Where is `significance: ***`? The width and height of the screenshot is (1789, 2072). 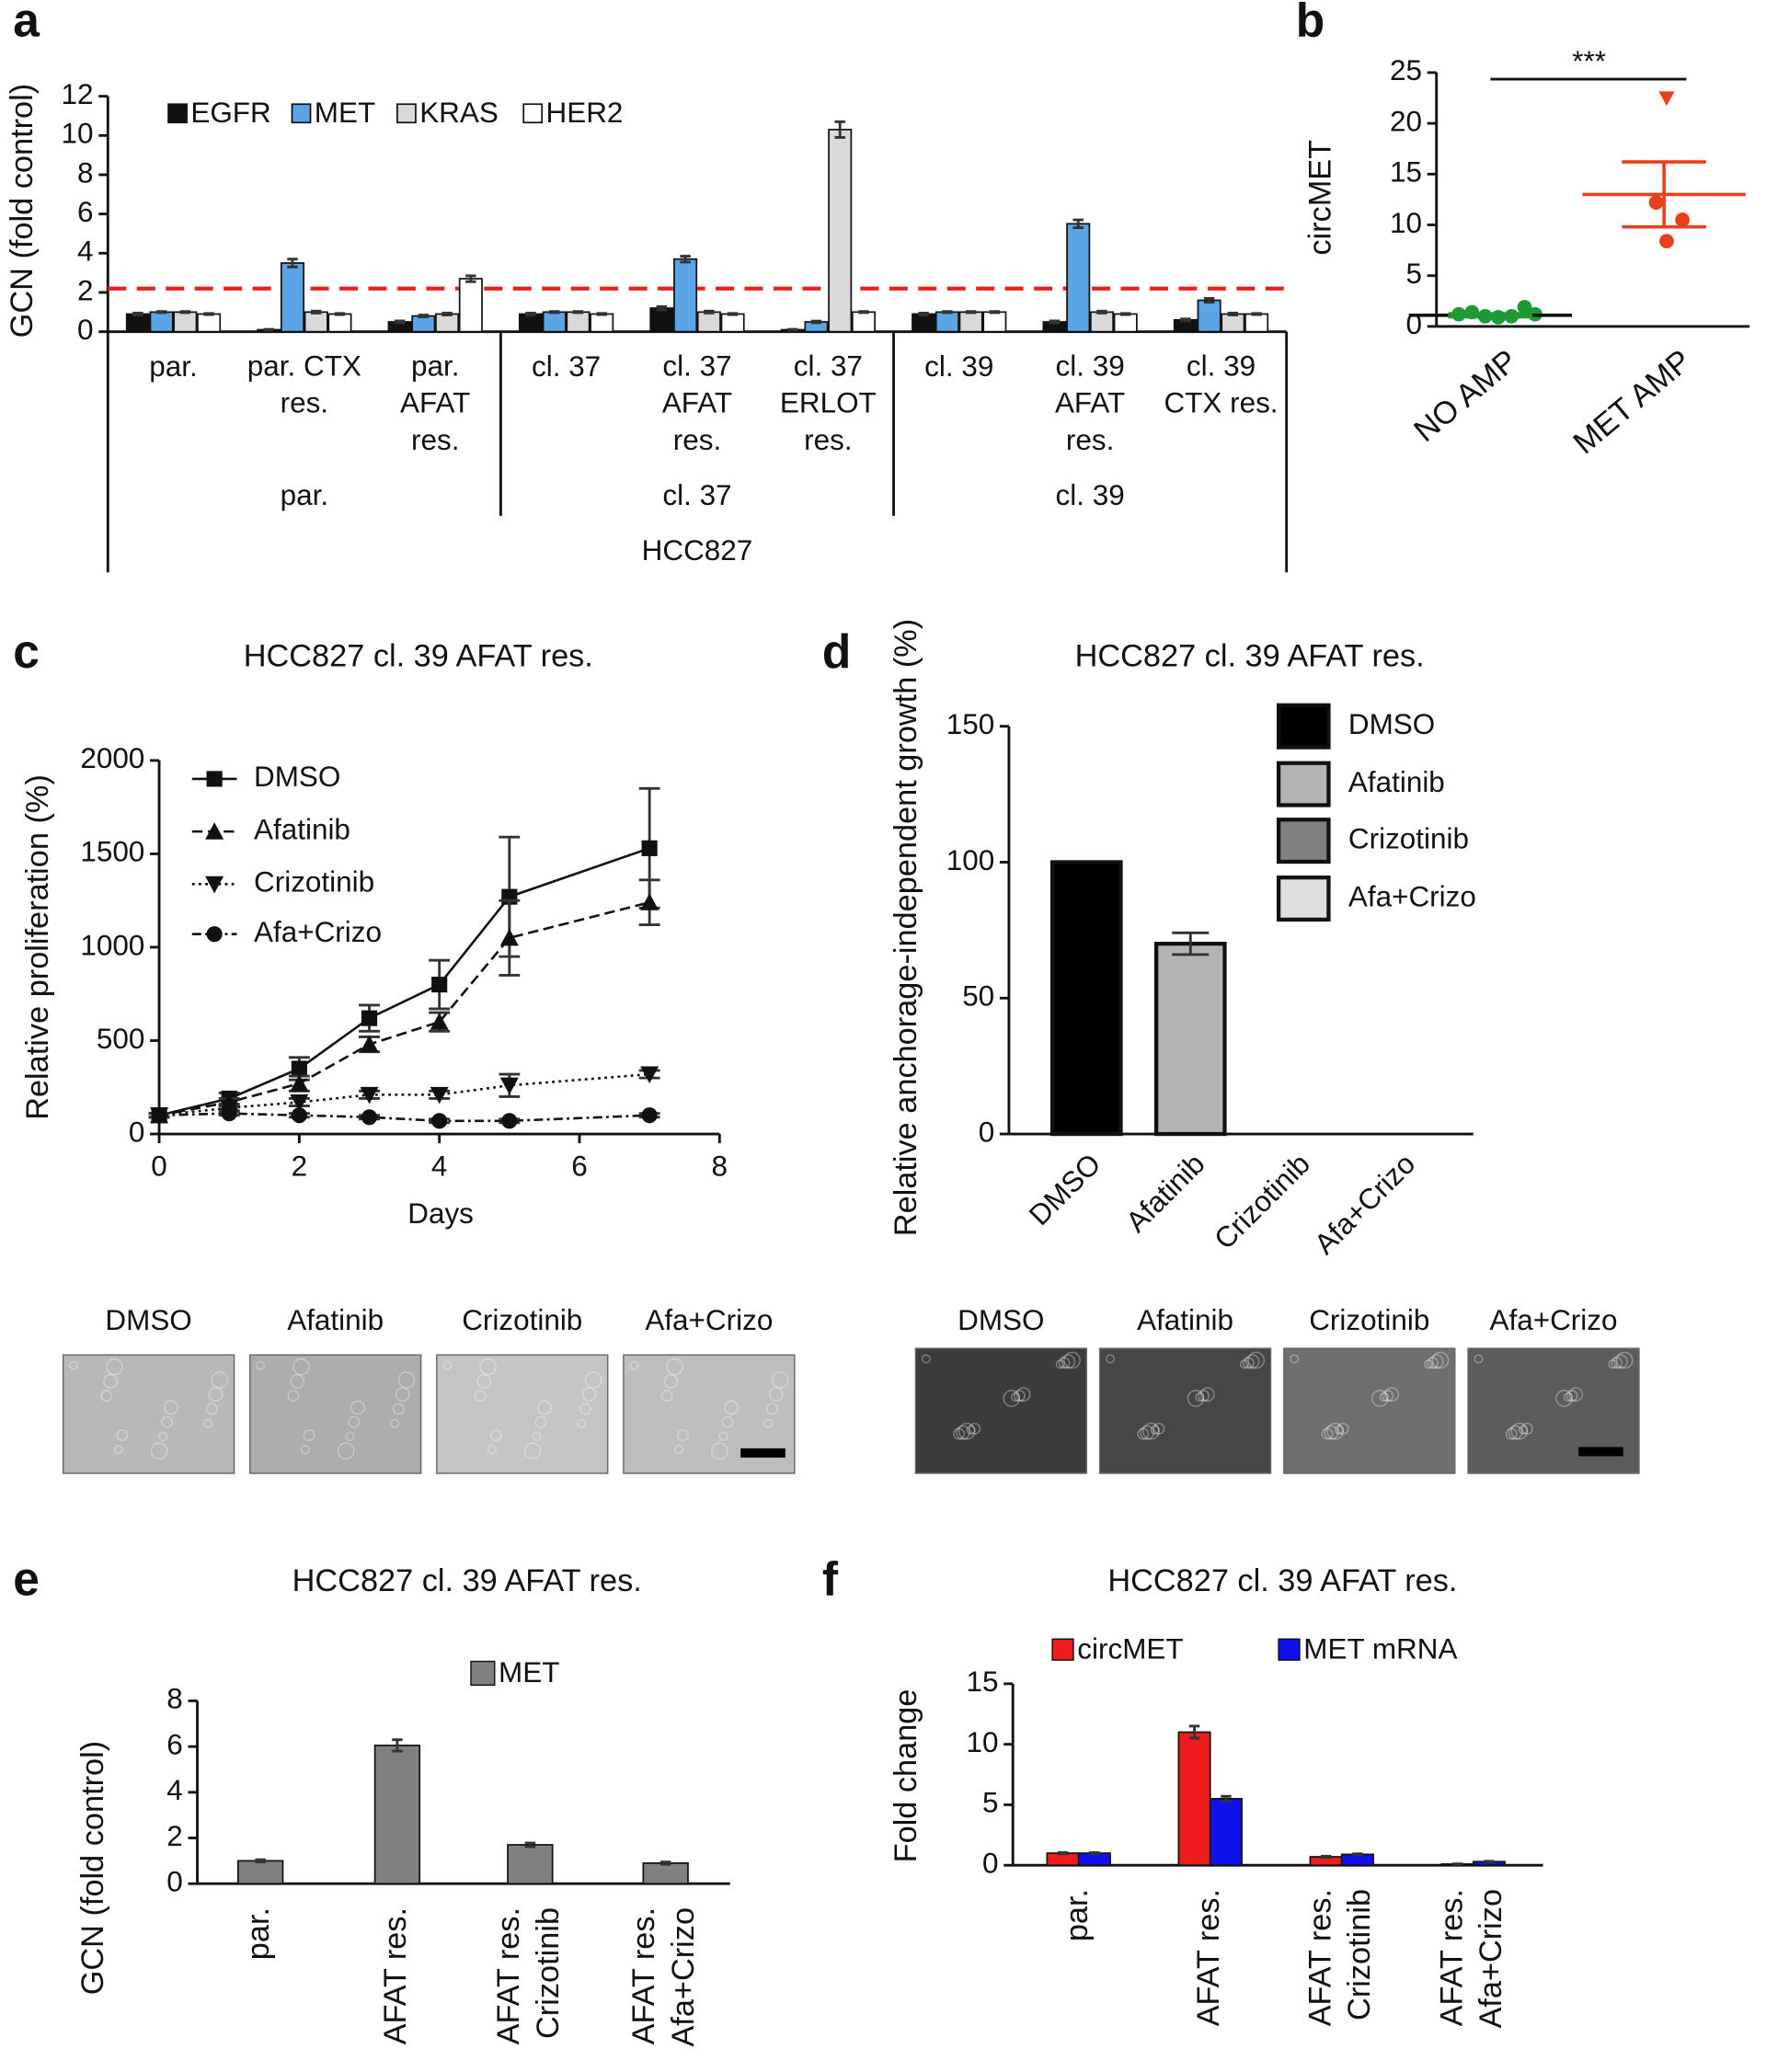 significance: *** is located at coordinates (1589, 61).